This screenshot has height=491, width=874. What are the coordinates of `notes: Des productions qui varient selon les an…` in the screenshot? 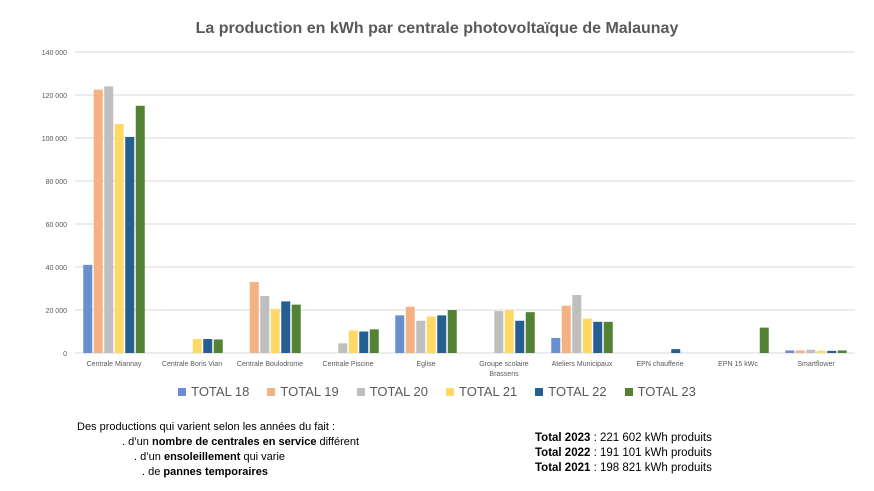 It's located at (218, 450).